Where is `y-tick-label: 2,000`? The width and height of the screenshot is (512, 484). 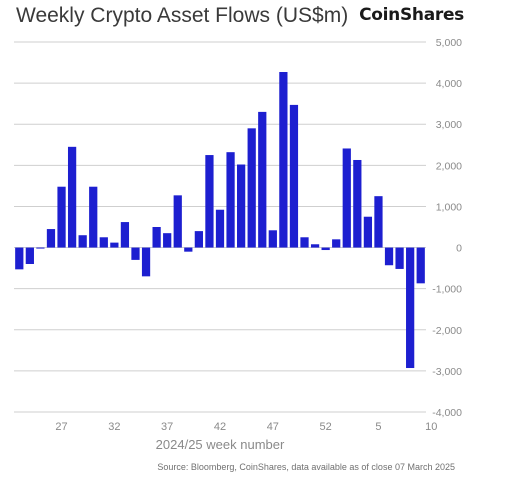 y-tick-label: 2,000 is located at coordinates (449, 166).